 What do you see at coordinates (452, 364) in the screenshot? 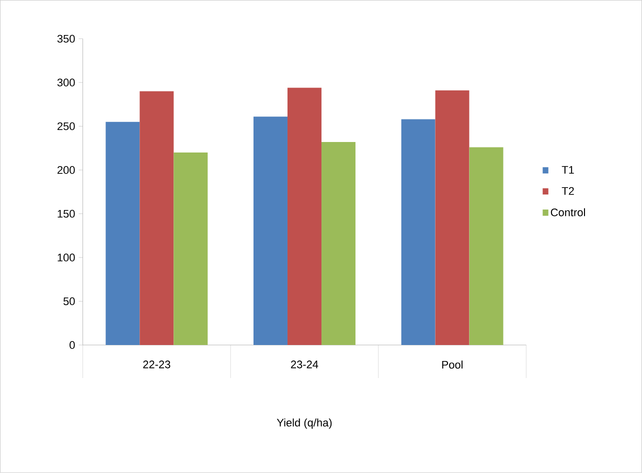
I see `x-tick-label: Pool` at bounding box center [452, 364].